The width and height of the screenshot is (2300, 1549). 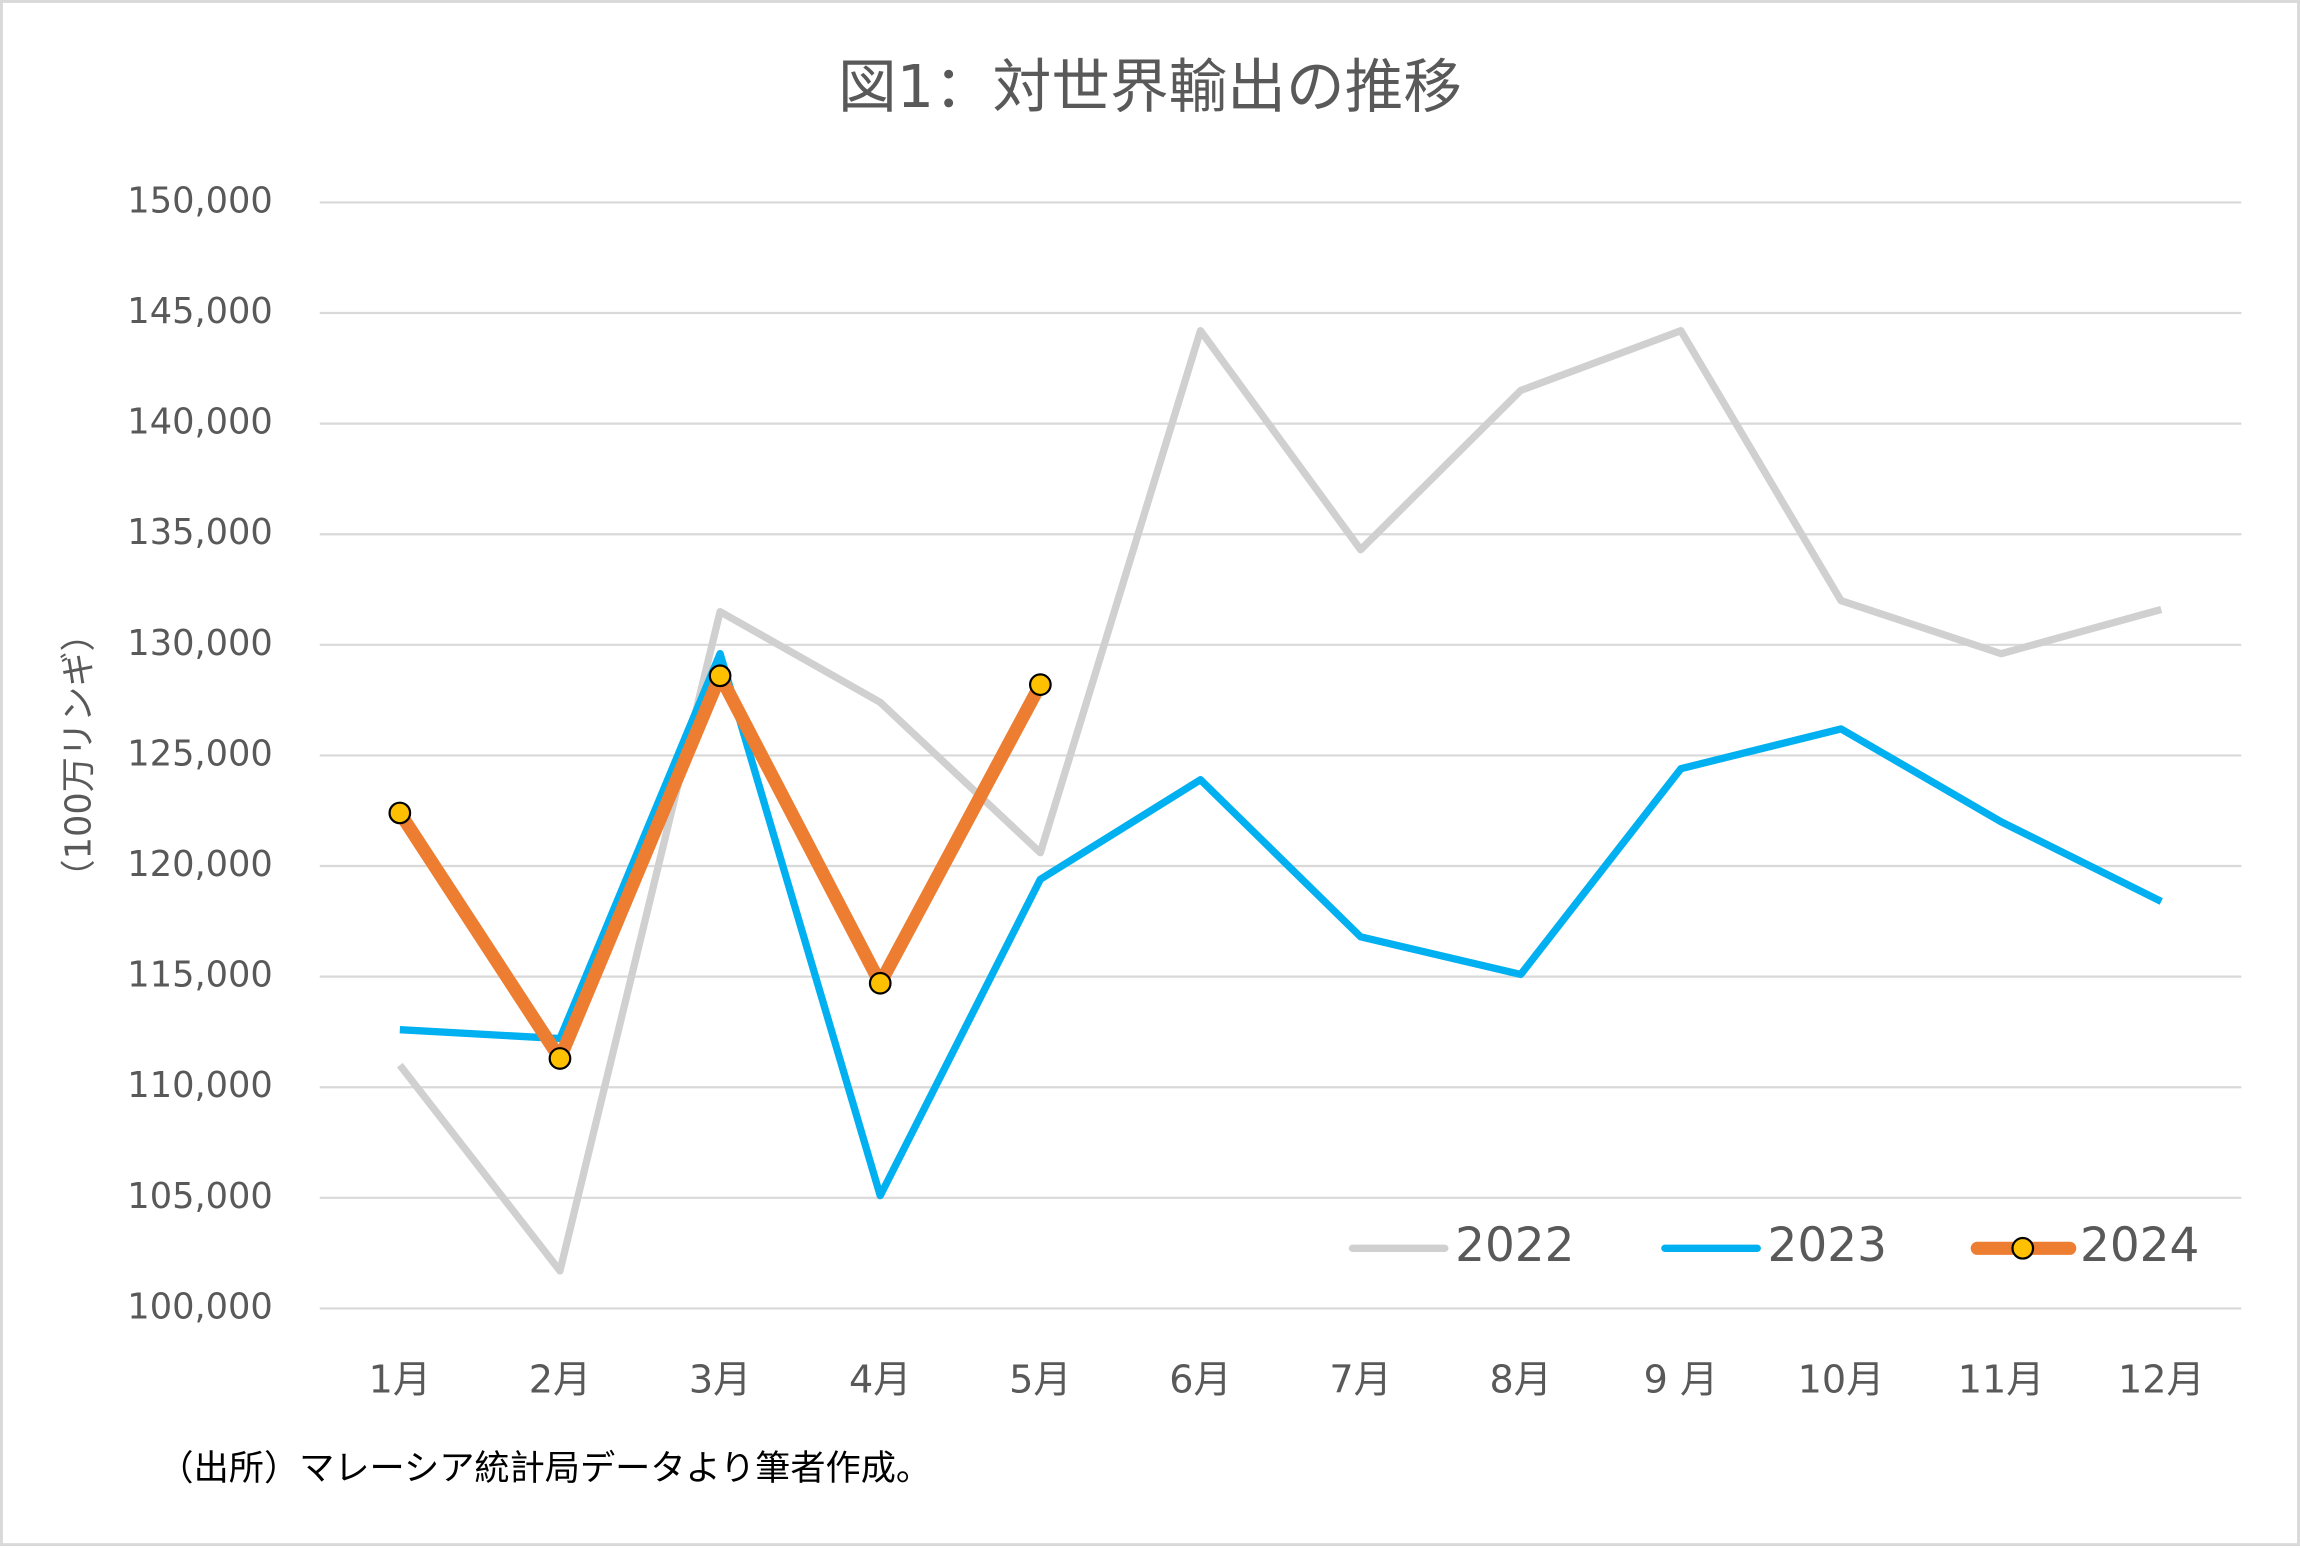 What do you see at coordinates (200, 643) in the screenshot?
I see `y-tick-label: 130,000` at bounding box center [200, 643].